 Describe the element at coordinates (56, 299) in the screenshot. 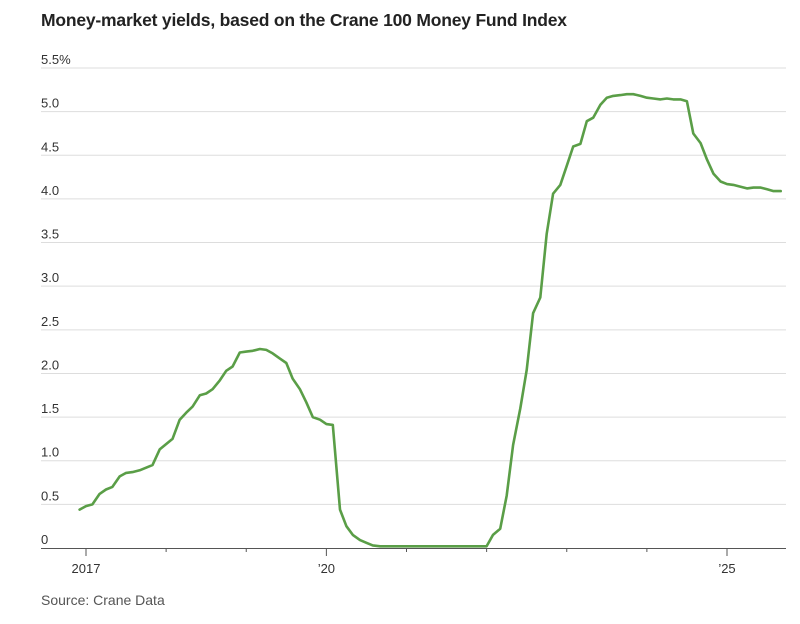

I see `y-axis: 0 0.5 1.0 1.5 2.0 2.5 3.0 3.5 4.0 4.5 5.0 5.5%` at that location.